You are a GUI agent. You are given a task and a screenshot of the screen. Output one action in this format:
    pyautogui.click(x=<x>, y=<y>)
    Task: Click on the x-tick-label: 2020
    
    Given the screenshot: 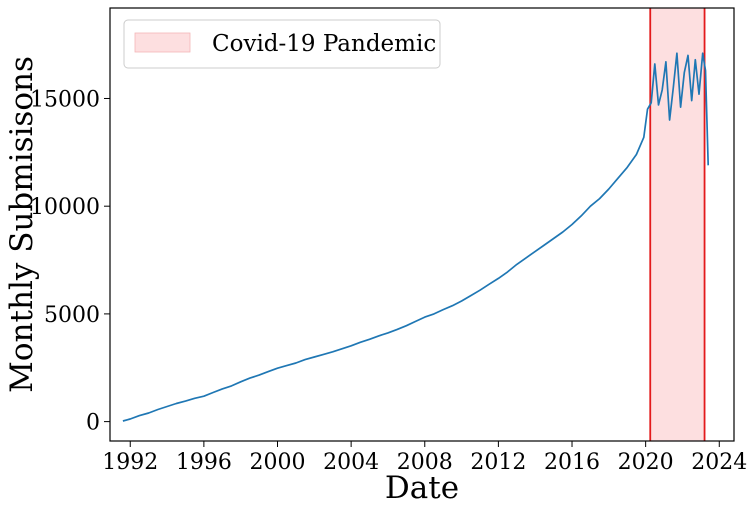 What is the action you would take?
    pyautogui.click(x=646, y=462)
    